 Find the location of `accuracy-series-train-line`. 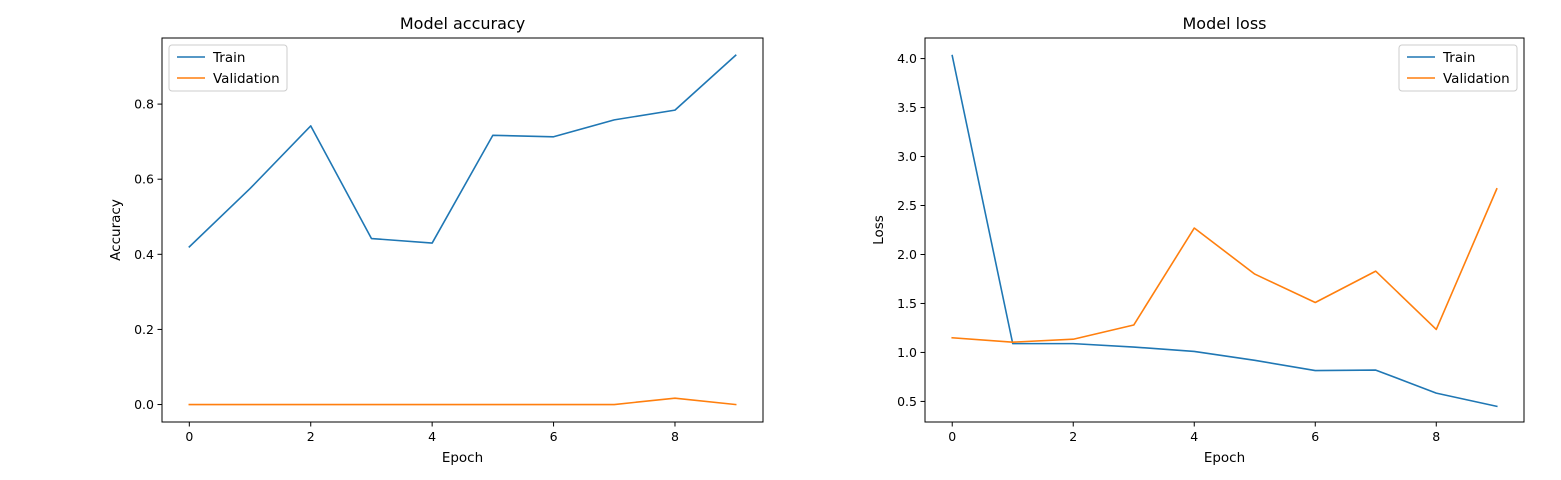

accuracy-series-train-line is located at coordinates (462, 151).